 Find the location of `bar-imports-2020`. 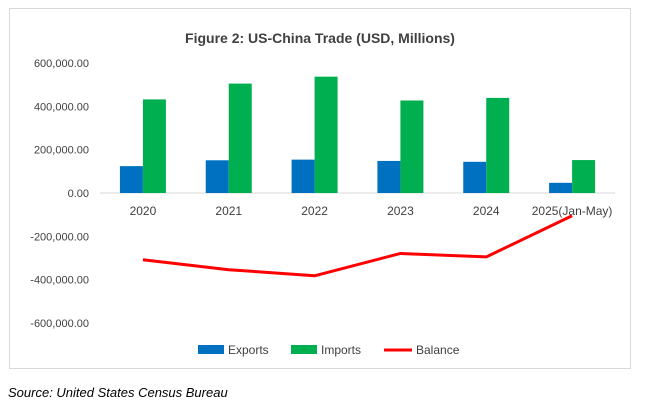

bar-imports-2020 is located at coordinates (154, 146).